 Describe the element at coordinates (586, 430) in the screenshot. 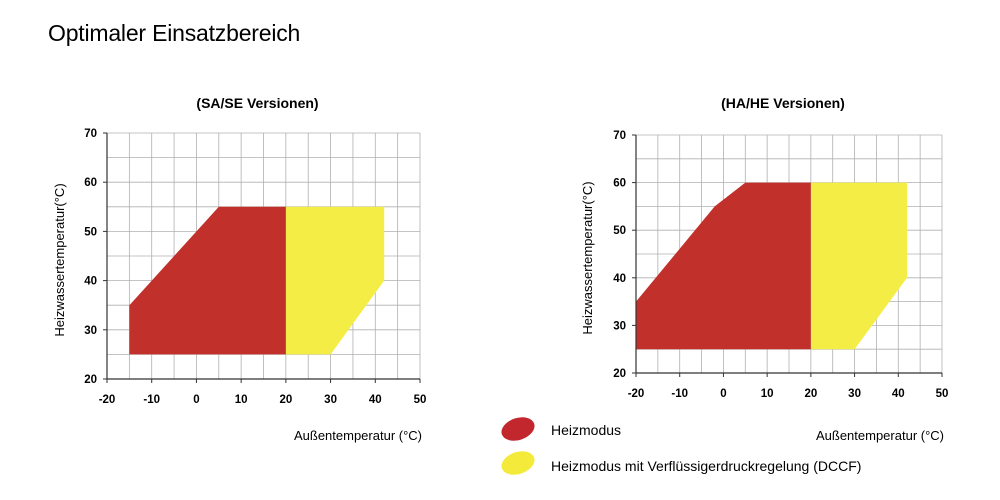

I see `legend-label-heizmodus: Heizmodus` at that location.